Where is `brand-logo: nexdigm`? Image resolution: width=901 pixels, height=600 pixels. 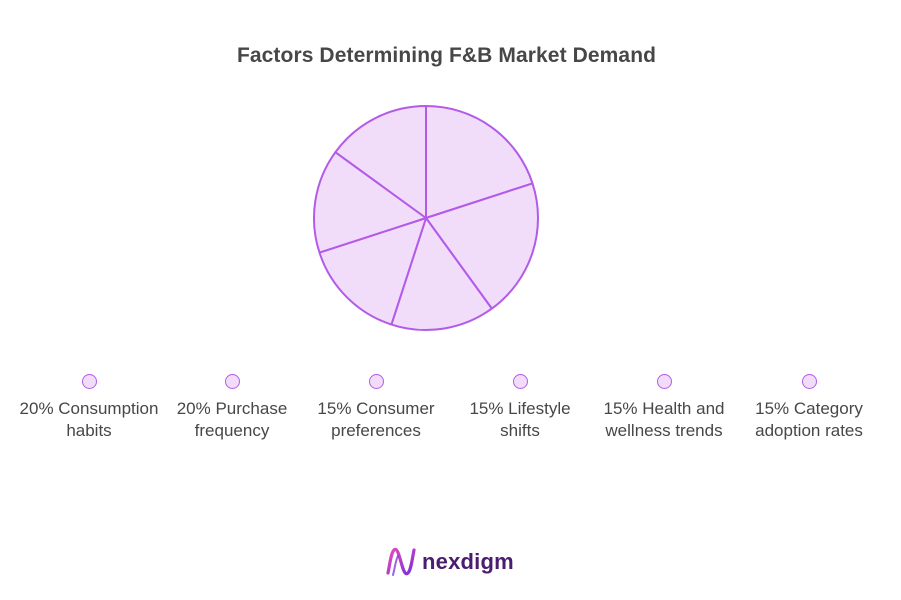 brand-logo: nexdigm is located at coordinates (449, 562).